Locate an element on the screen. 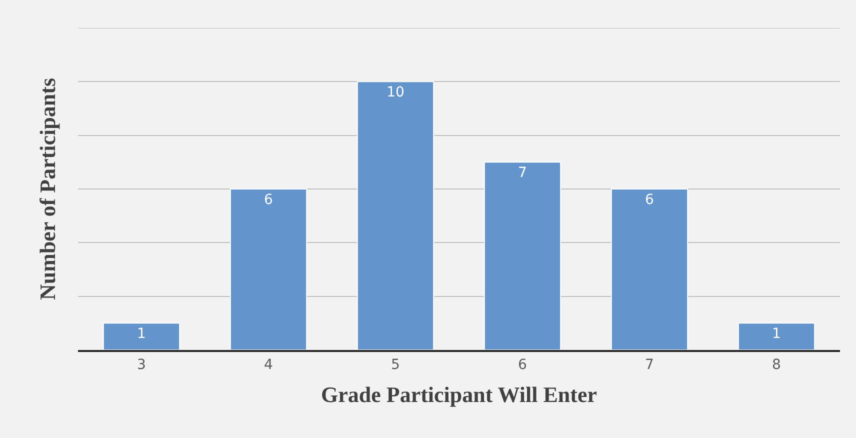  x-tick-label: 8 is located at coordinates (776, 364).